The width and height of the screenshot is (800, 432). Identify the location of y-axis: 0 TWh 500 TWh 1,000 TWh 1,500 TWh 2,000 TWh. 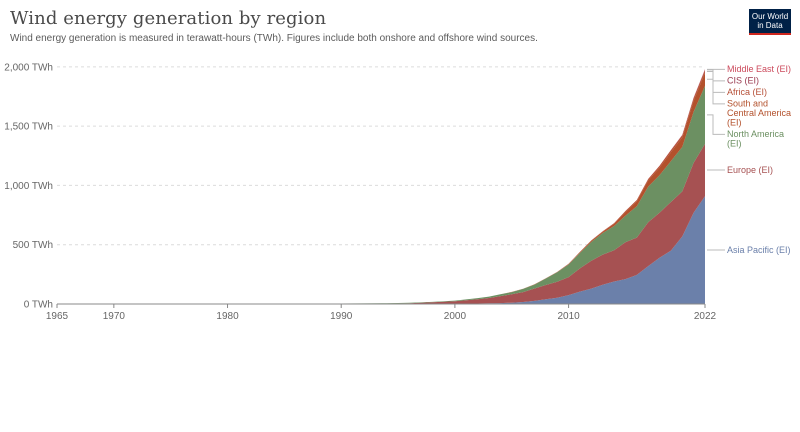
(28, 186).